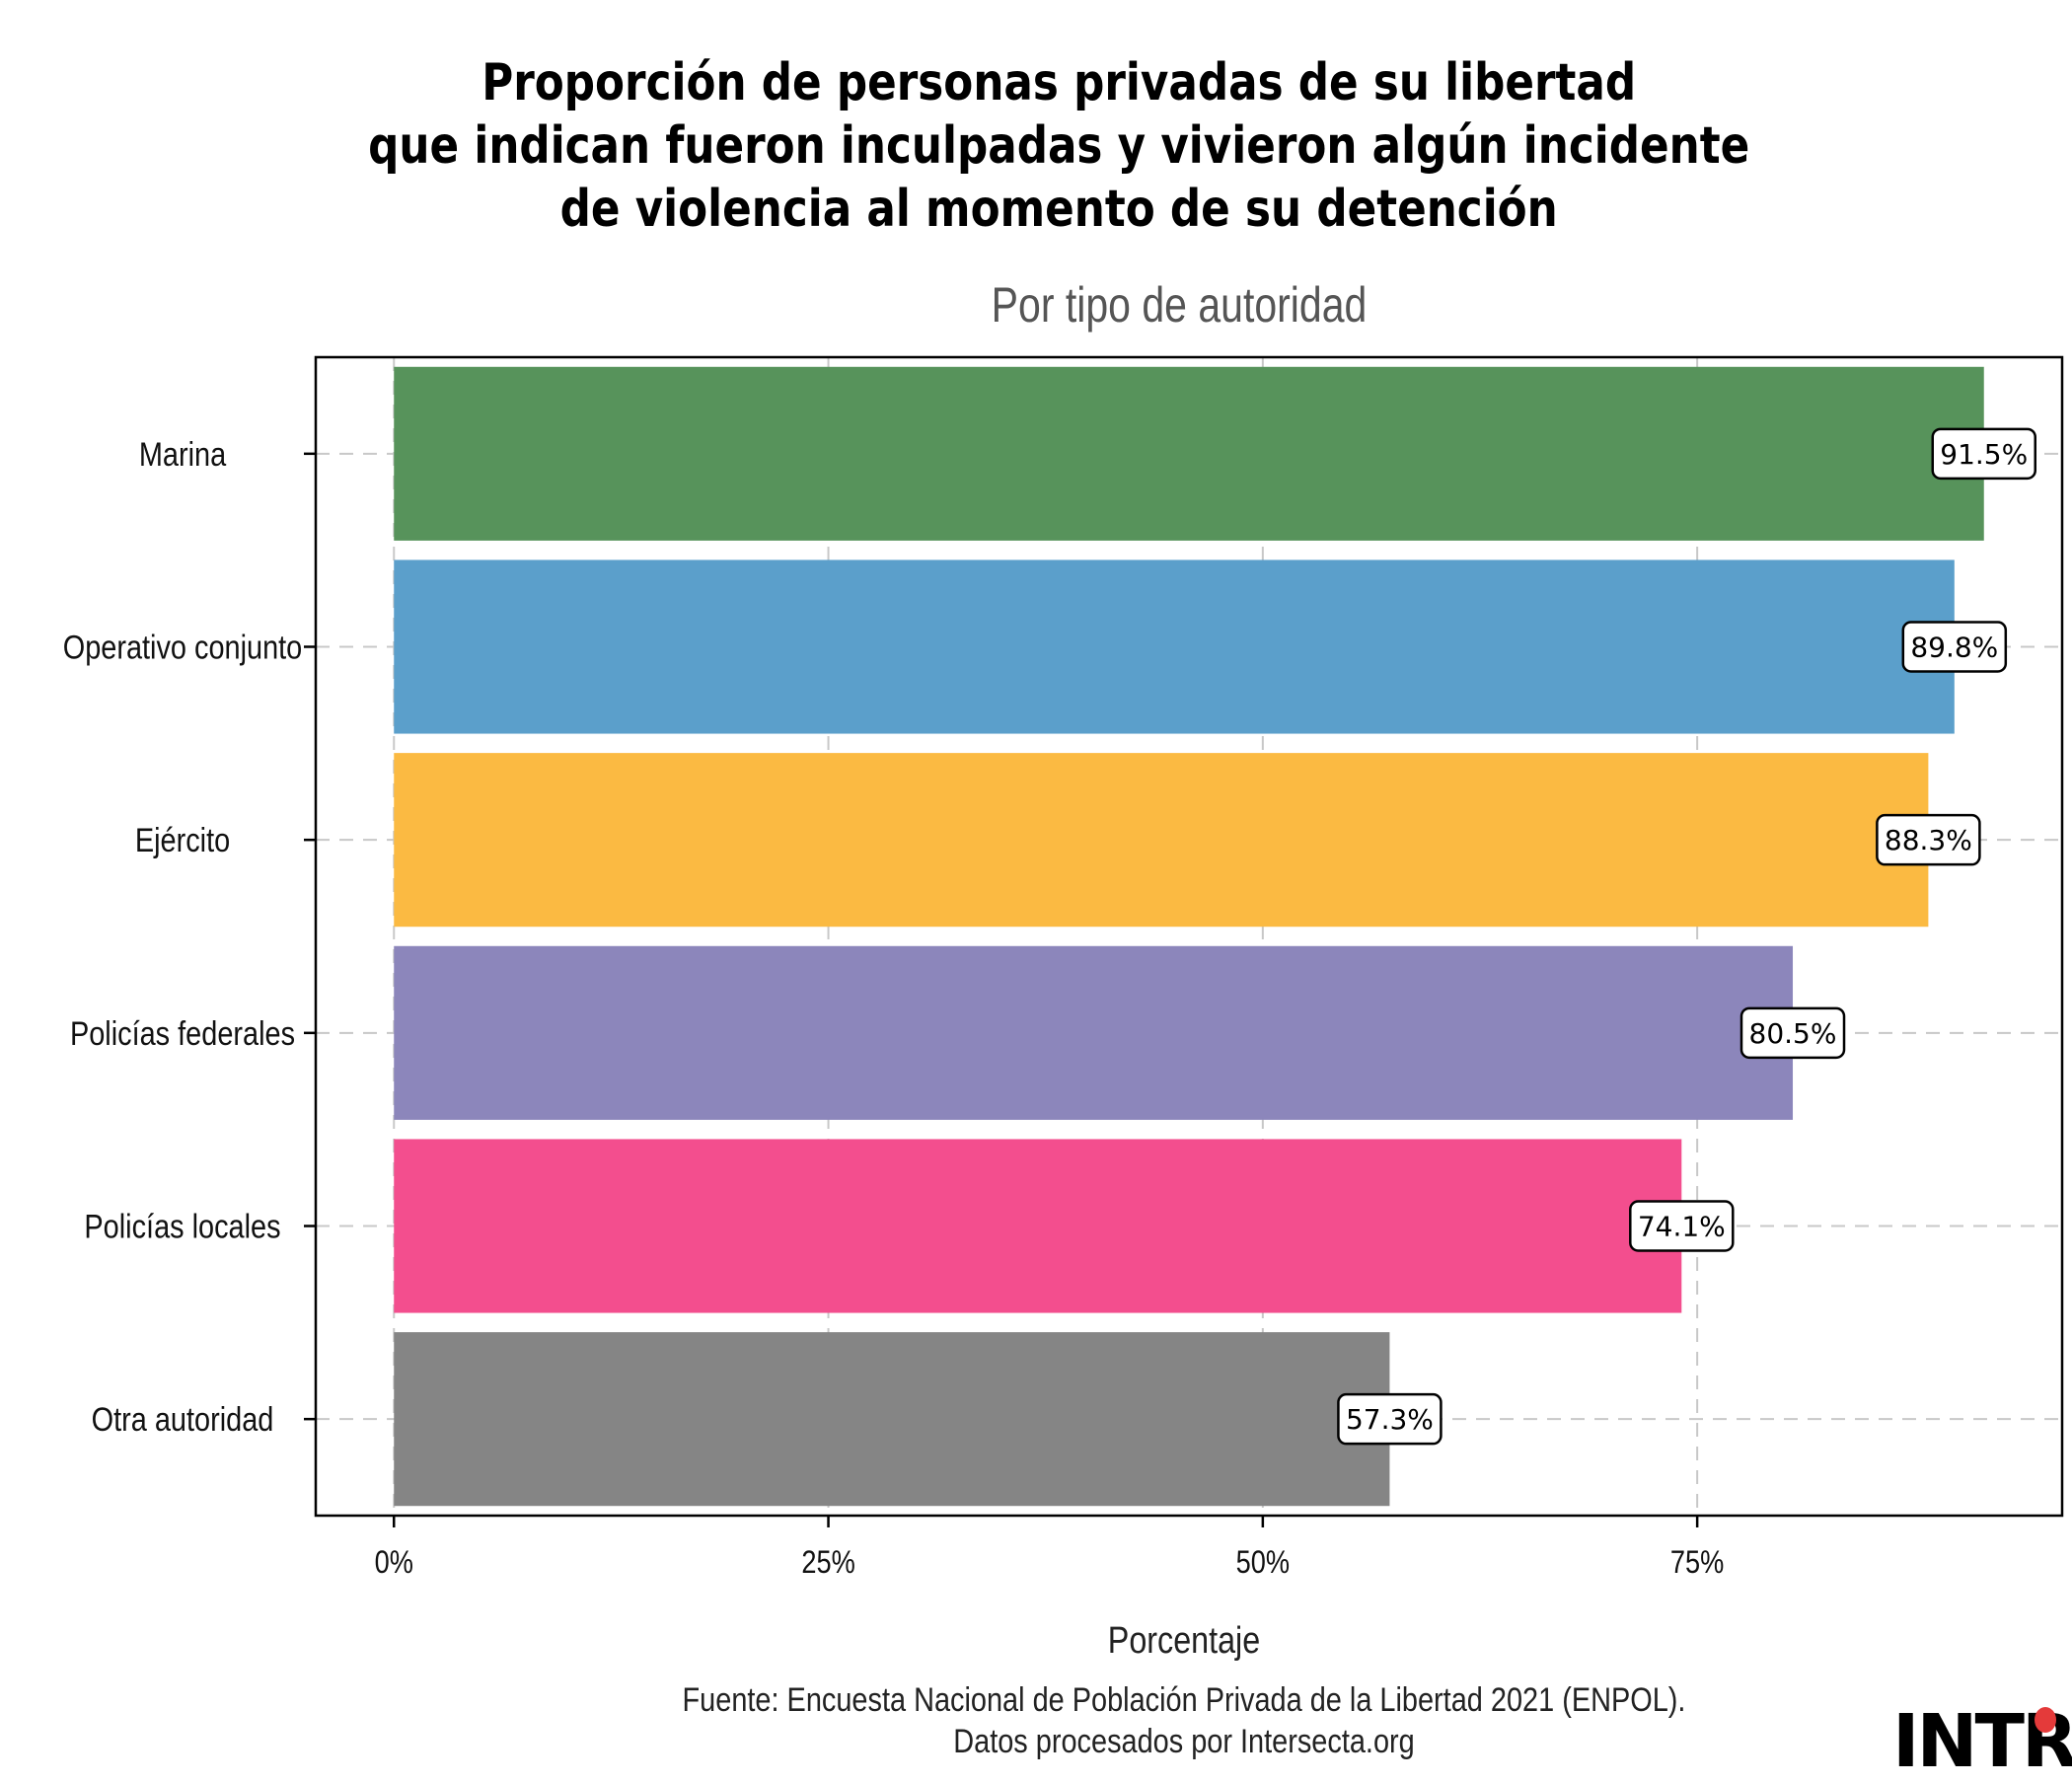  What do you see at coordinates (1184, 1641) in the screenshot?
I see `x-axis-label: Porcentaje` at bounding box center [1184, 1641].